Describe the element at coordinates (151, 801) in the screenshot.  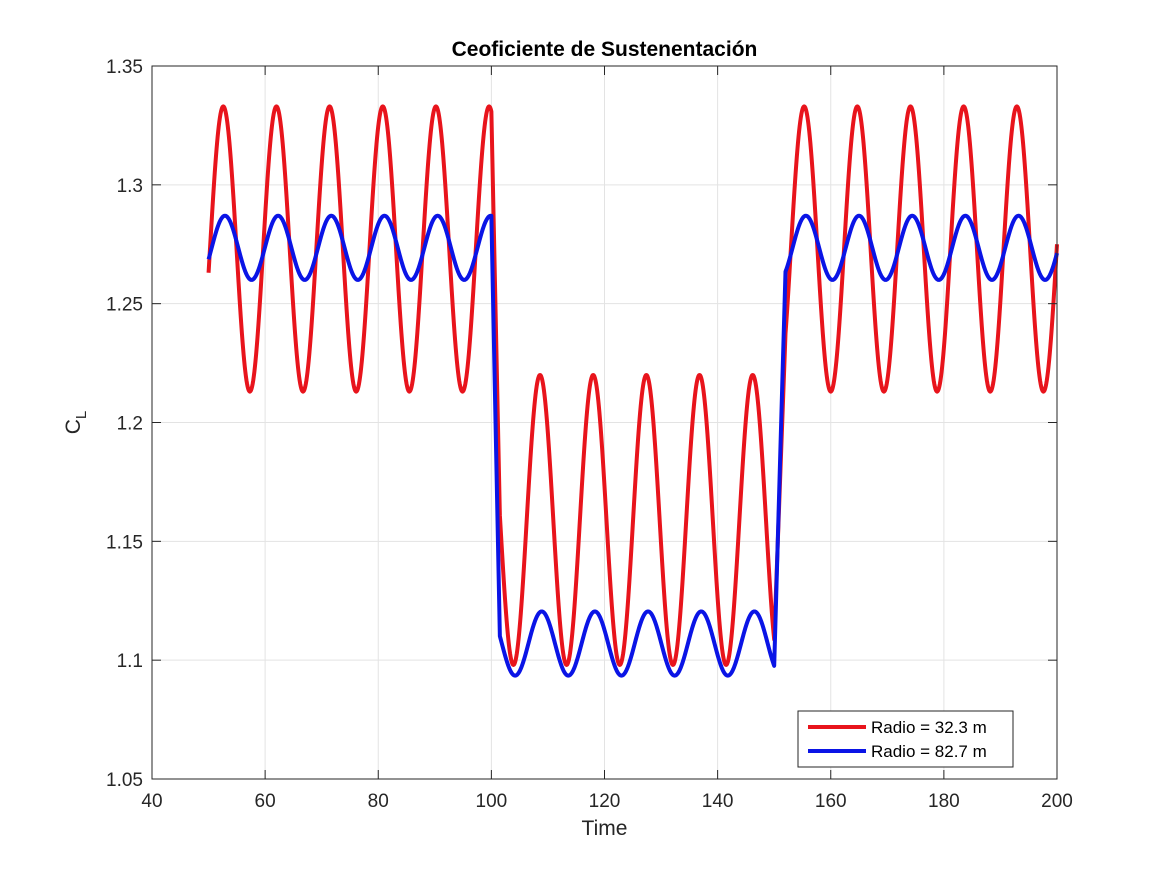
I see `x-tick-label: 40` at that location.